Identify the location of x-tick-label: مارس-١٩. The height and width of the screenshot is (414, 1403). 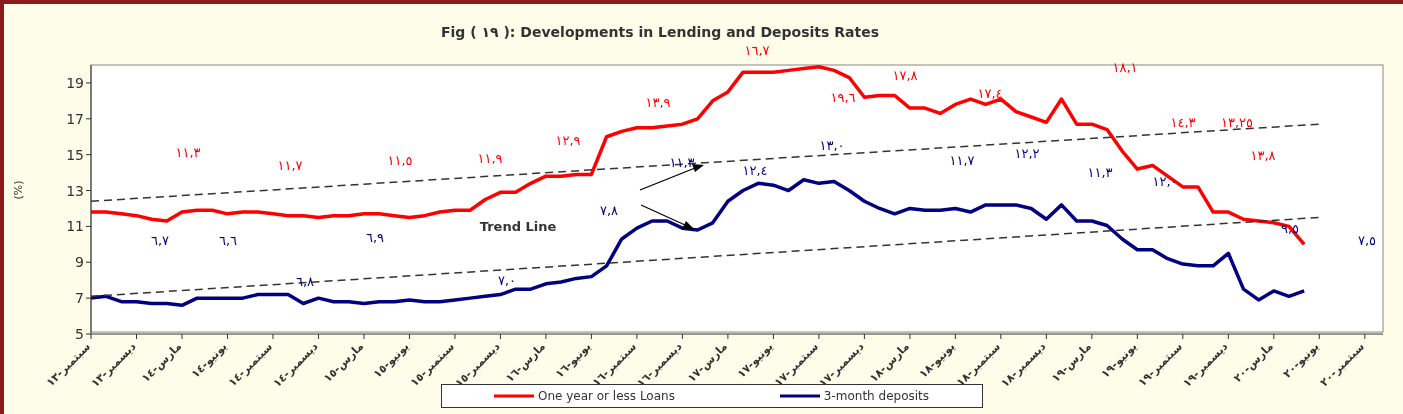
(1071, 362).